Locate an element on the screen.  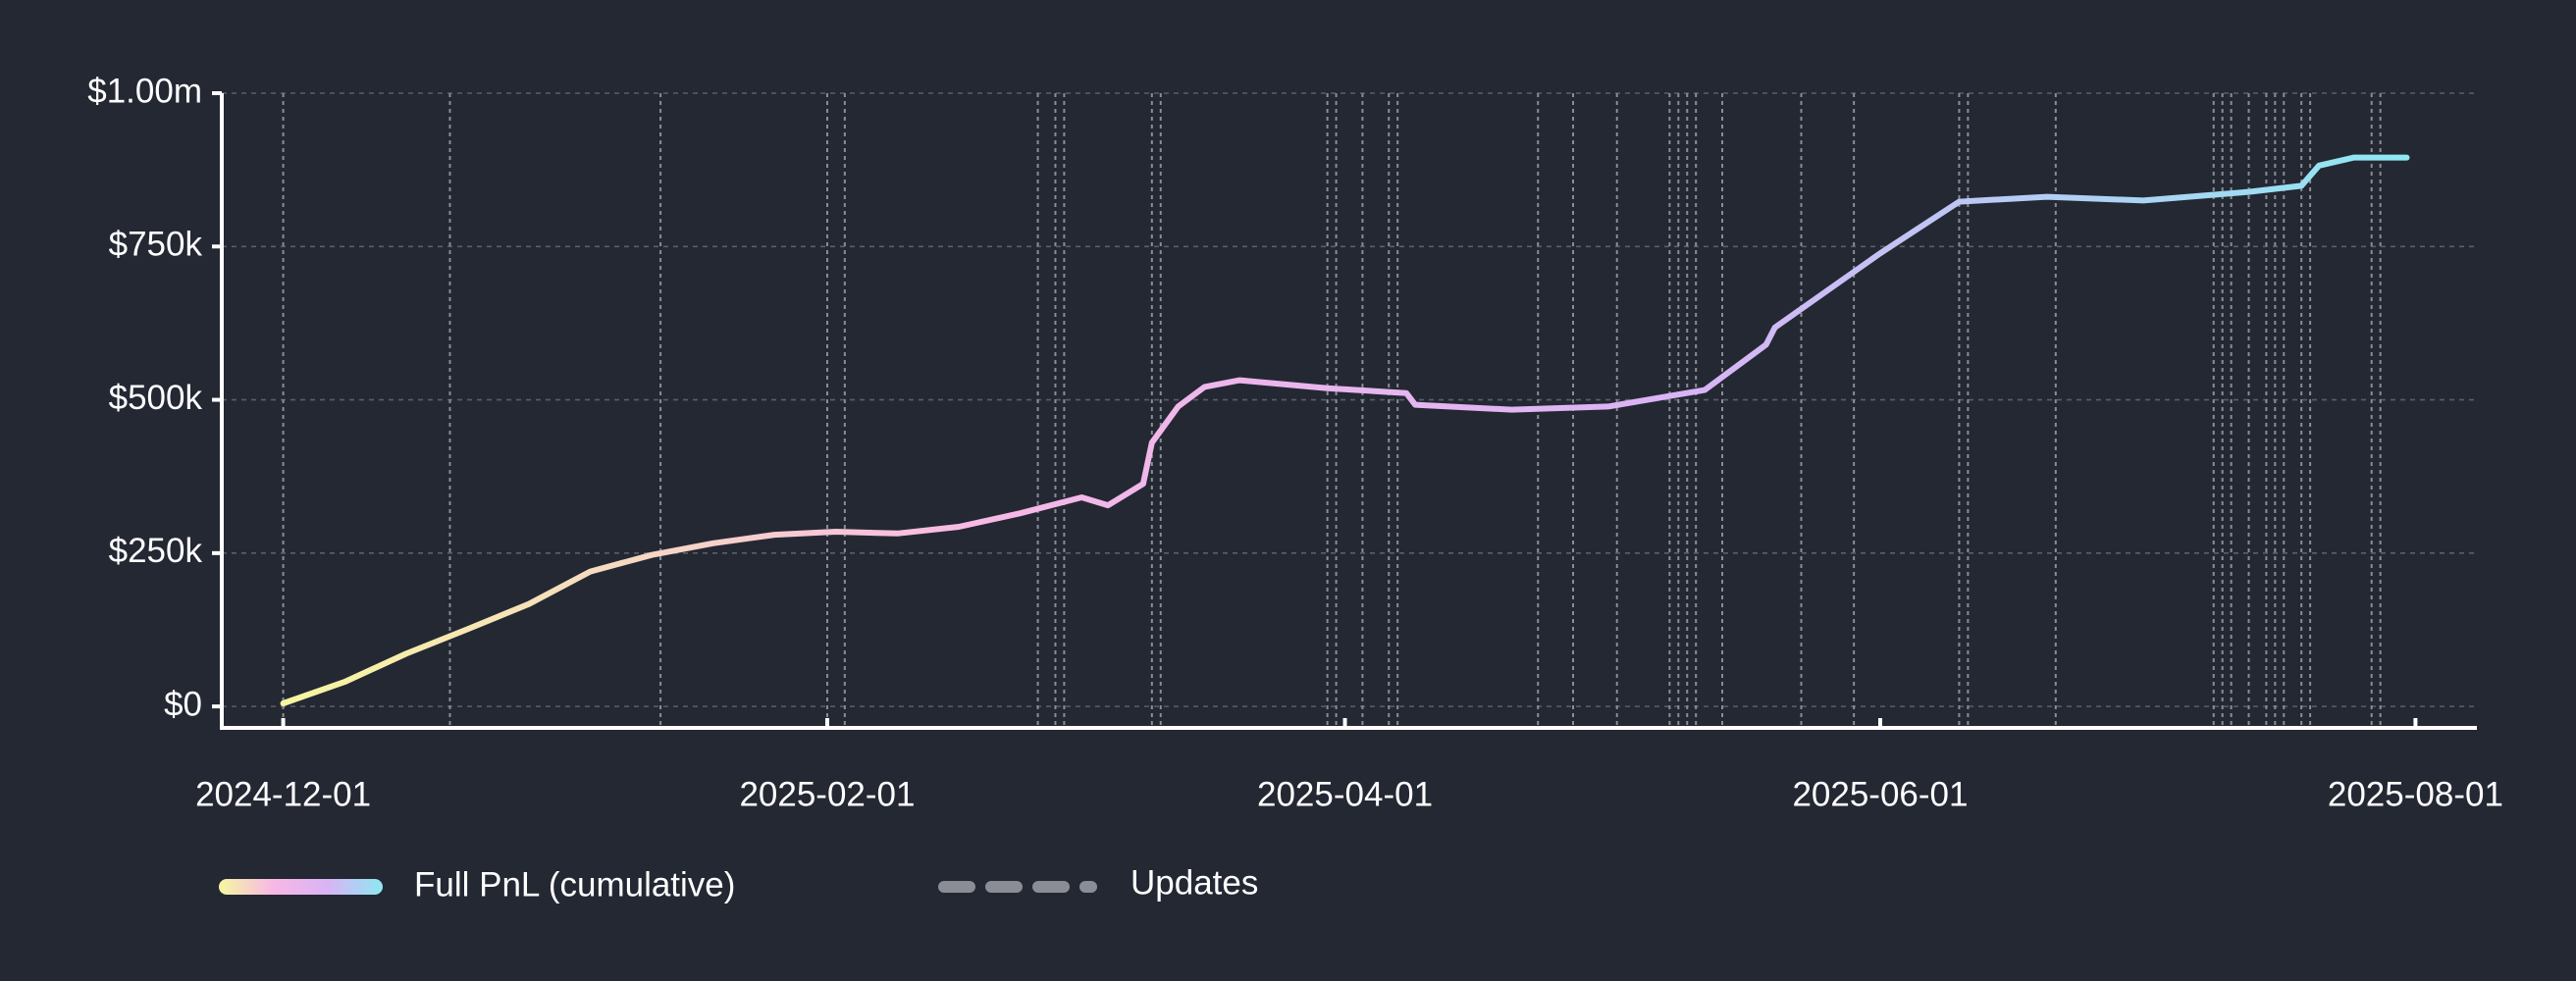
y-tick-label: $0 is located at coordinates (183, 704).